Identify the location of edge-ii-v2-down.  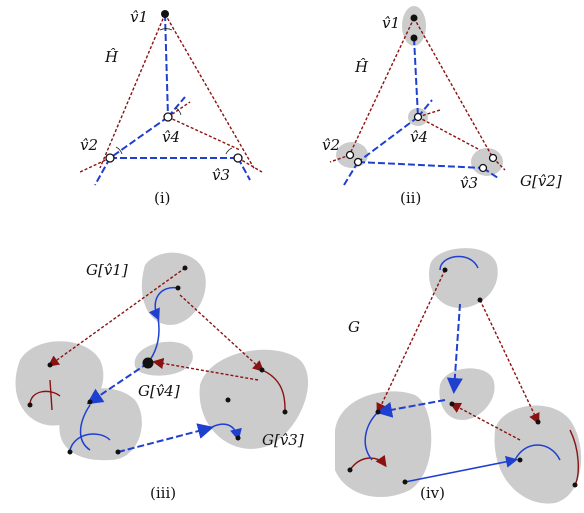
(351, 173).